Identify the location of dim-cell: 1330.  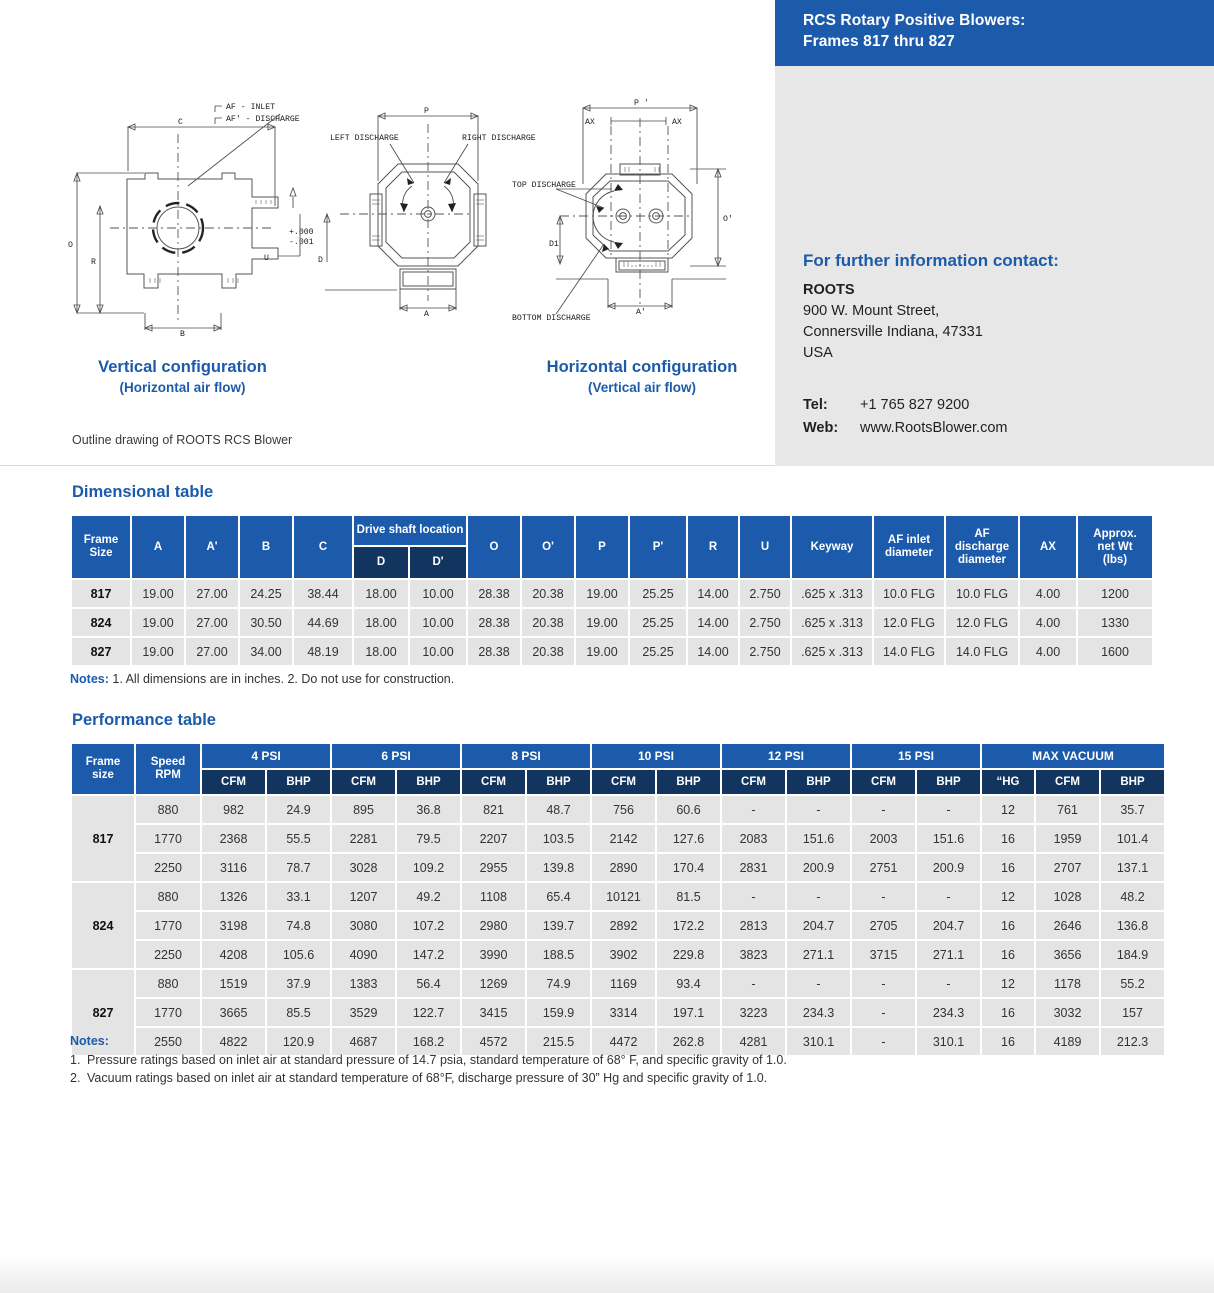
(1115, 622).